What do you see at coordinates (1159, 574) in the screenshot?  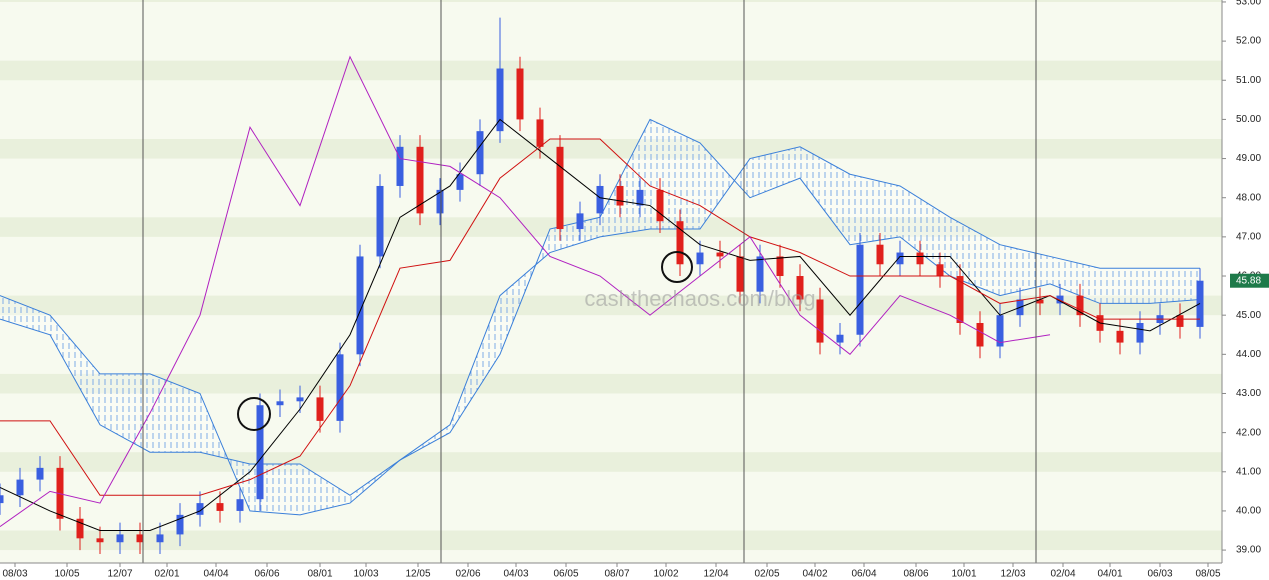 I see `x-tick-label: 06/03` at bounding box center [1159, 574].